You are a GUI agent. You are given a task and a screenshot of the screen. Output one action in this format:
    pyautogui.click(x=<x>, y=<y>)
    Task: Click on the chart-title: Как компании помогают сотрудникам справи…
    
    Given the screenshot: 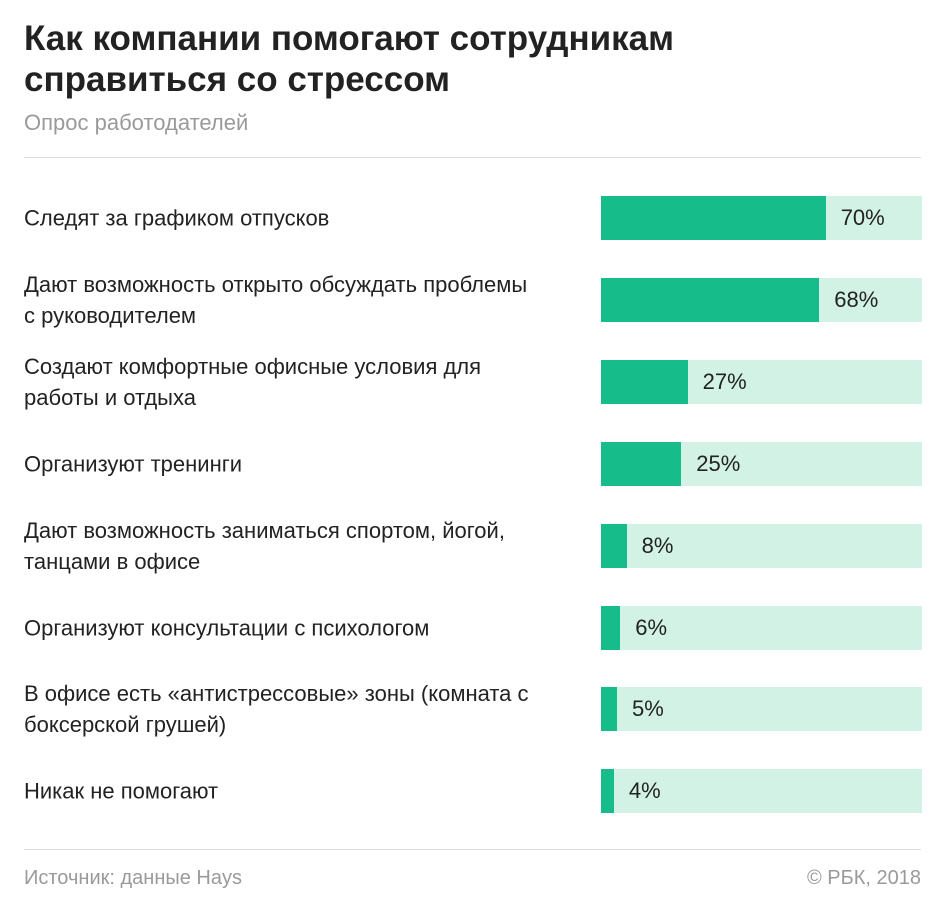 What is the action you would take?
    pyautogui.click(x=349, y=59)
    